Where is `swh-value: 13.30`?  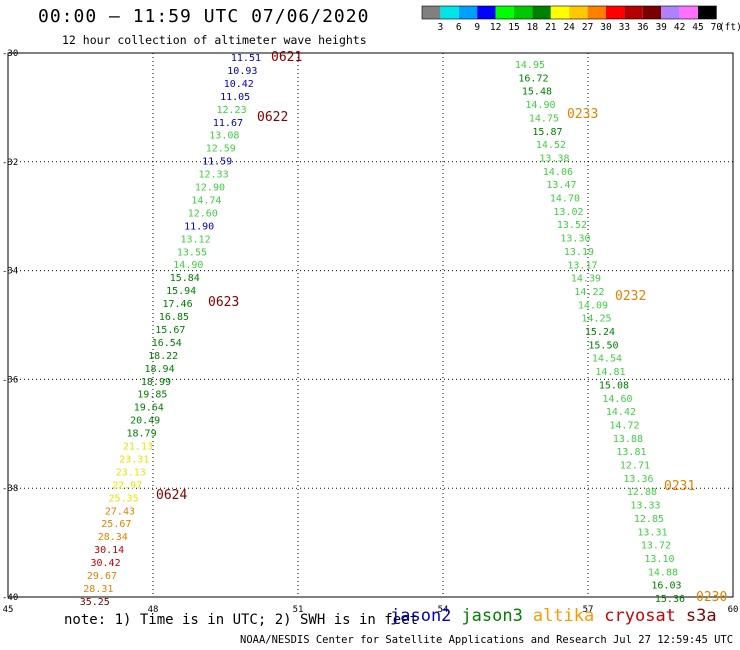 swh-value: 13.30 is located at coordinates (575, 239).